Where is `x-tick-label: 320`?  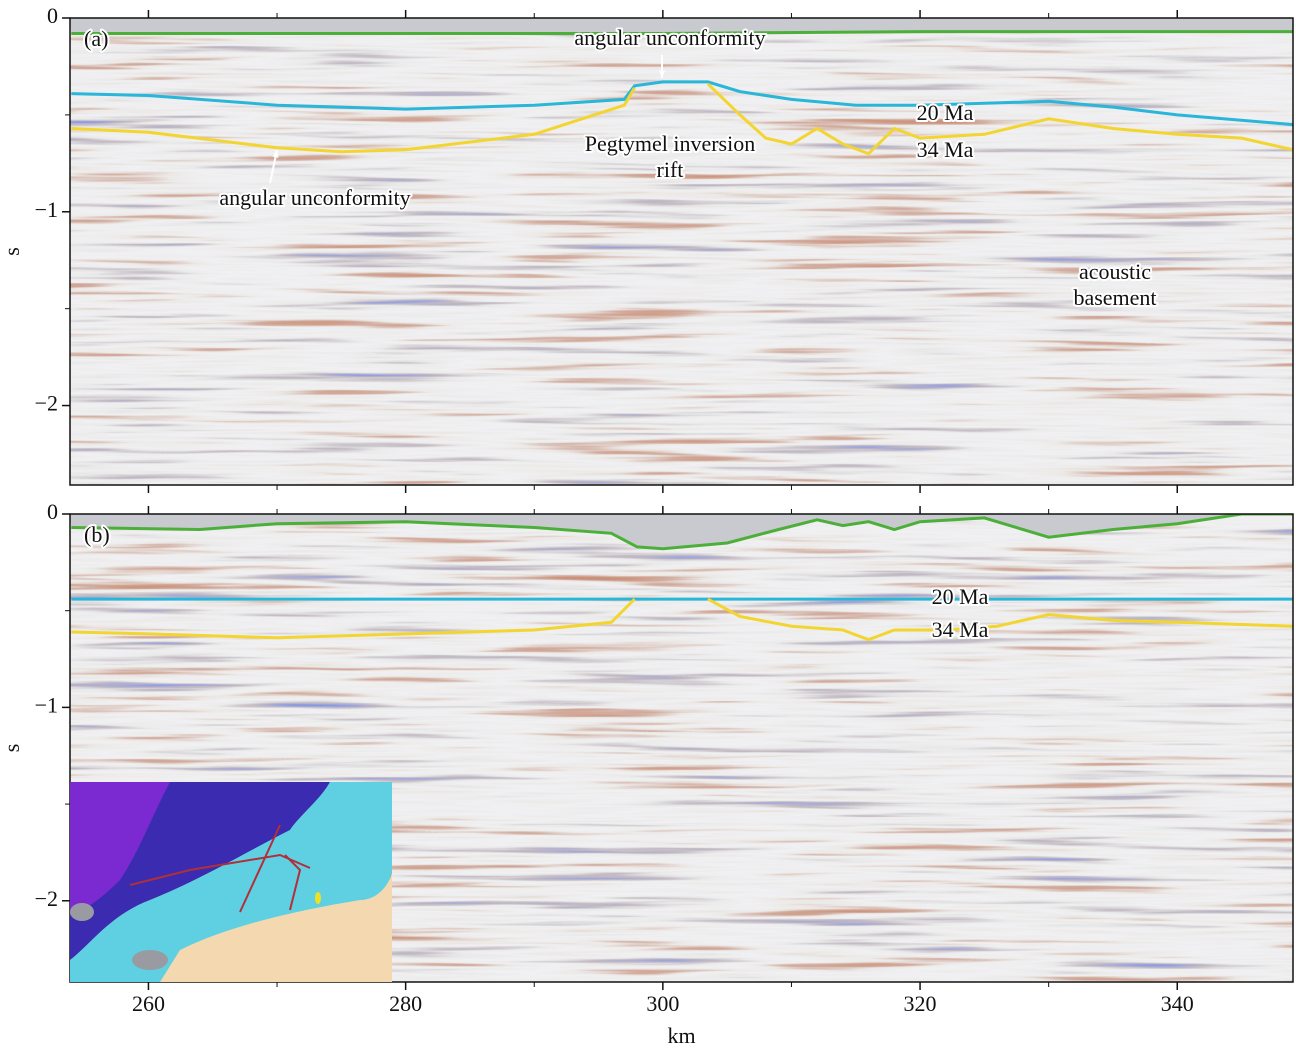 x-tick-label: 320 is located at coordinates (920, 1003).